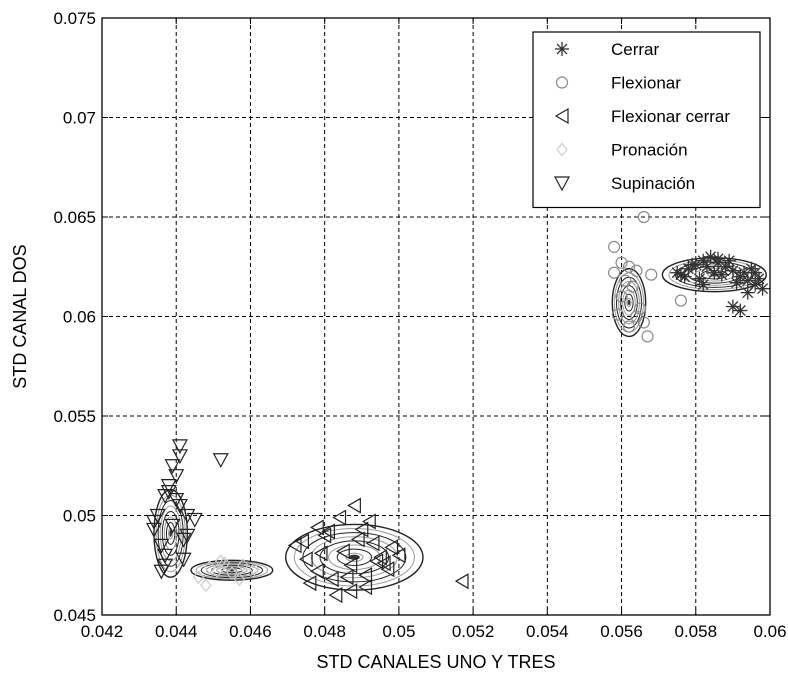 This screenshot has height=675, width=788. Describe the element at coordinates (324, 631) in the screenshot. I see `x-tick-label: 0.048` at that location.